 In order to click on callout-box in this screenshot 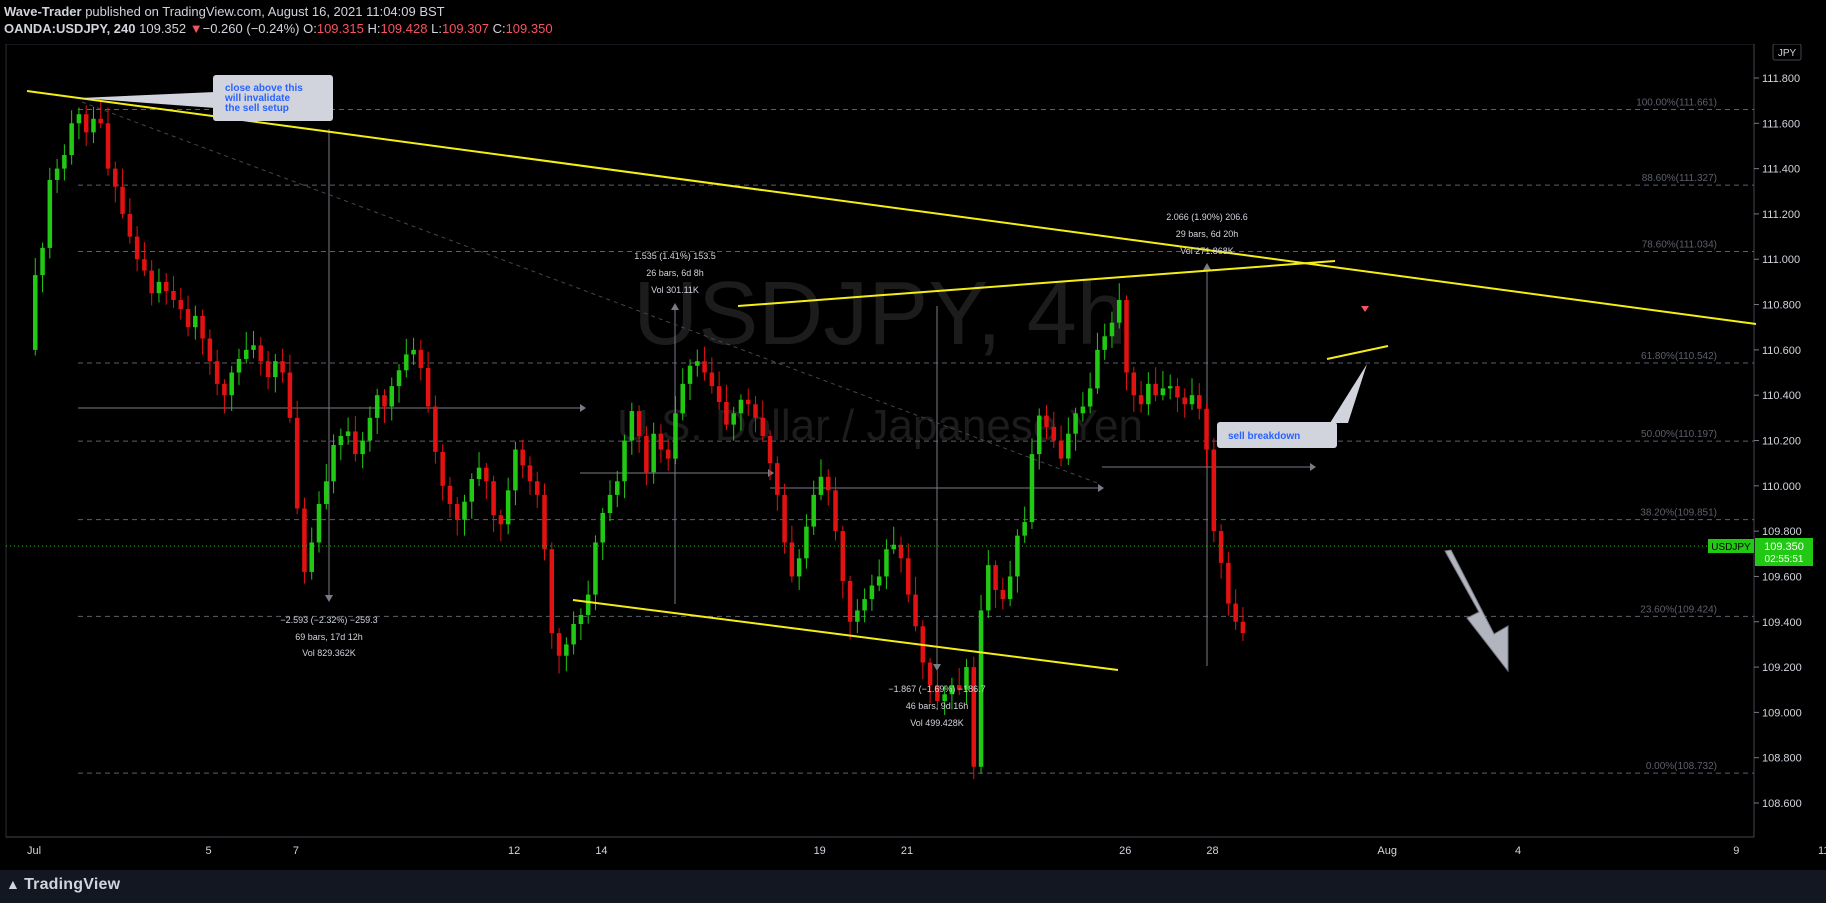, I will do `click(273, 98)`.